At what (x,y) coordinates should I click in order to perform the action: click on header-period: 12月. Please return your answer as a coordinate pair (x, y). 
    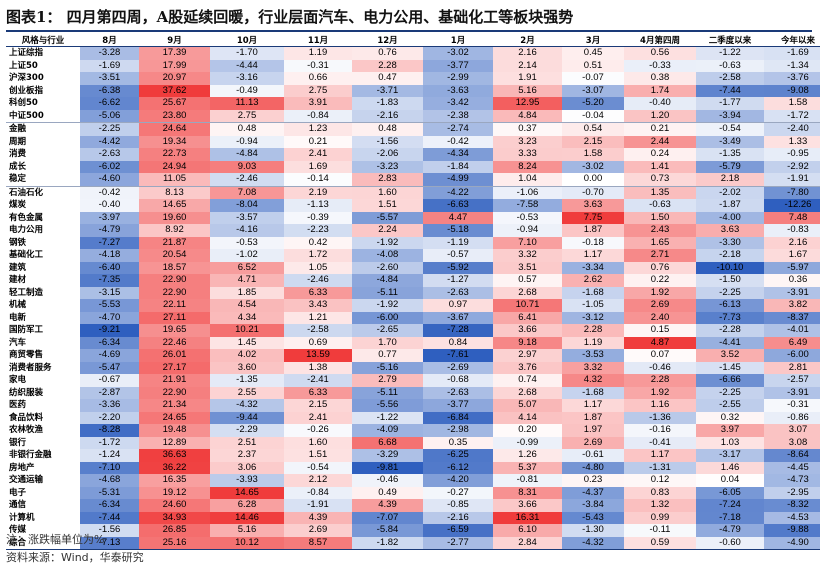
    Looking at the image, I should click on (387, 40).